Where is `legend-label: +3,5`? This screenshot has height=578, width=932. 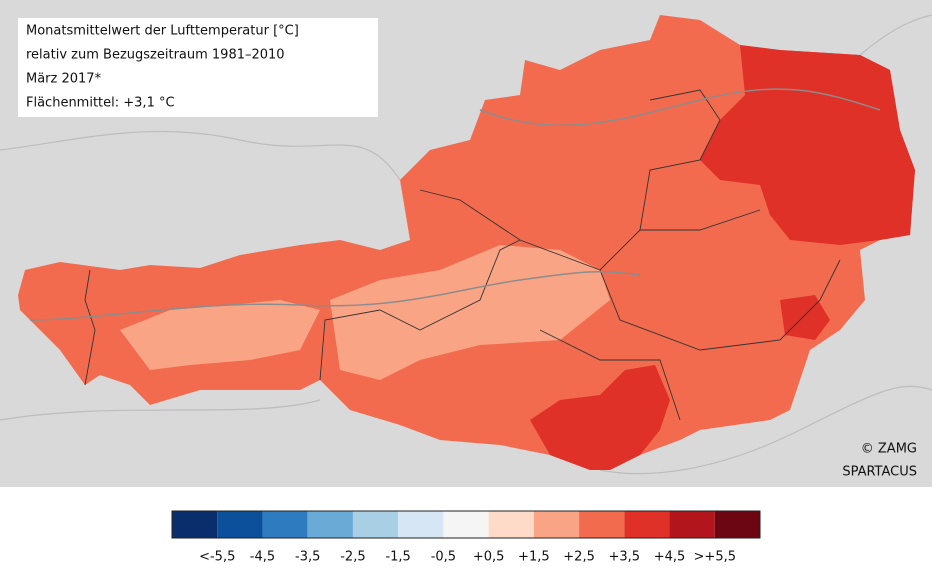
legend-label: +3,5 is located at coordinates (625, 557).